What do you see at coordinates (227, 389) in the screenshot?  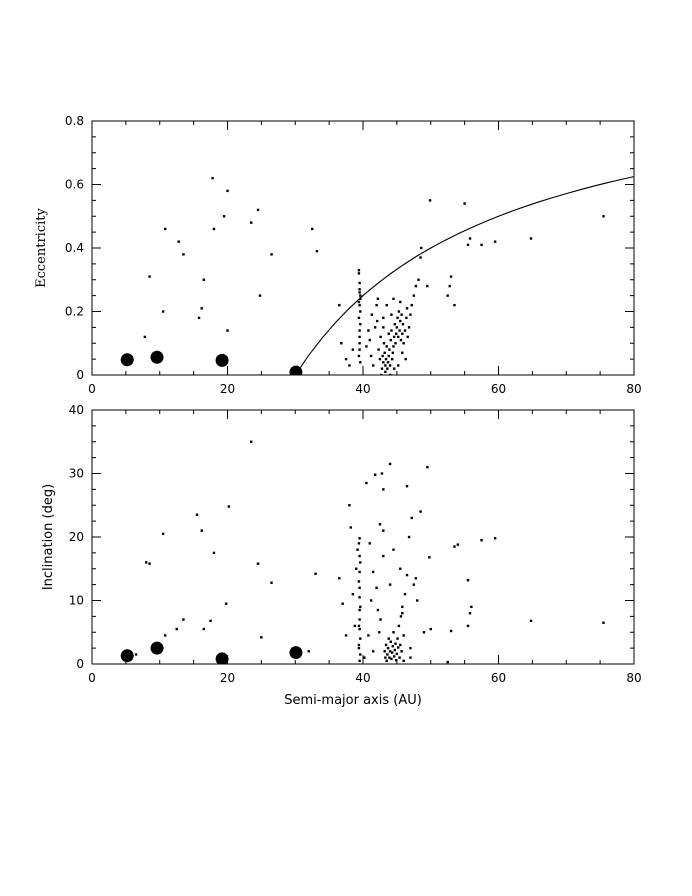 I see `x-tick-label: 20` at bounding box center [227, 389].